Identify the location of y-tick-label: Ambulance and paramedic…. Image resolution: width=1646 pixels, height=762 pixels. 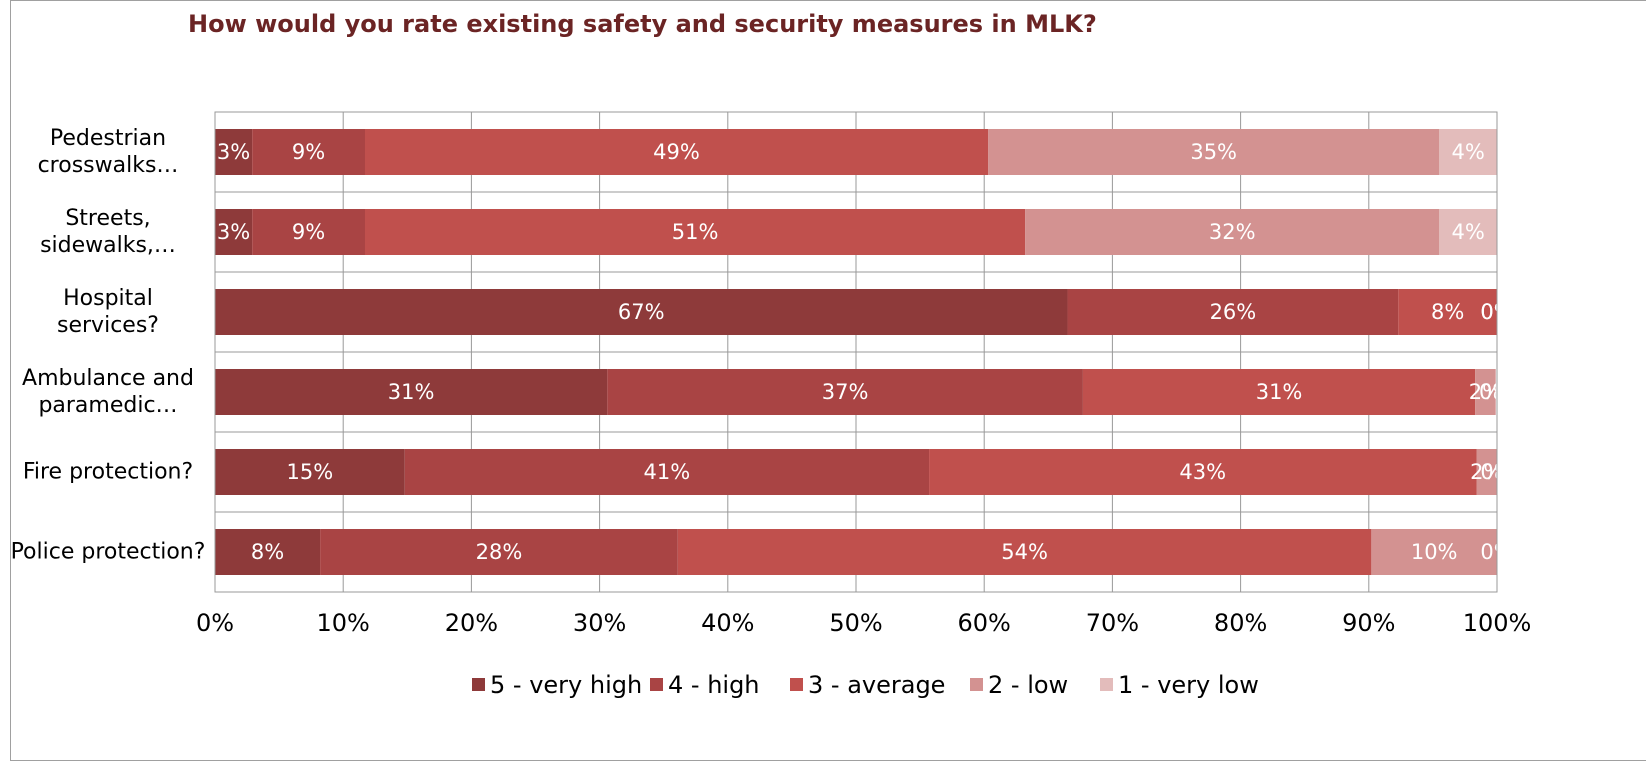
(108, 392).